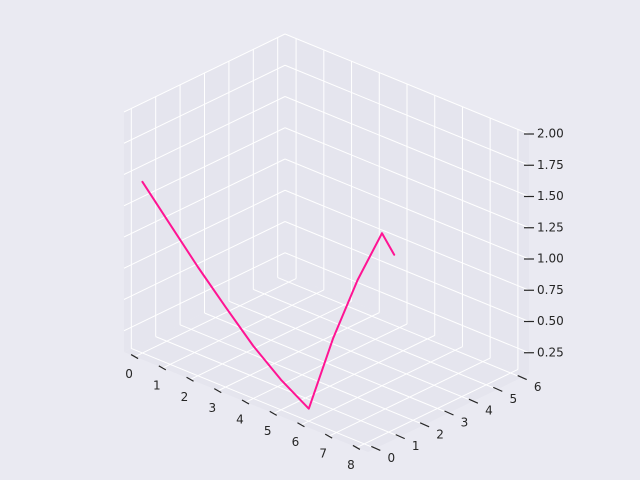 The width and height of the screenshot is (640, 480). What do you see at coordinates (296, 442) in the screenshot?
I see `x-tick-label: 6` at bounding box center [296, 442].